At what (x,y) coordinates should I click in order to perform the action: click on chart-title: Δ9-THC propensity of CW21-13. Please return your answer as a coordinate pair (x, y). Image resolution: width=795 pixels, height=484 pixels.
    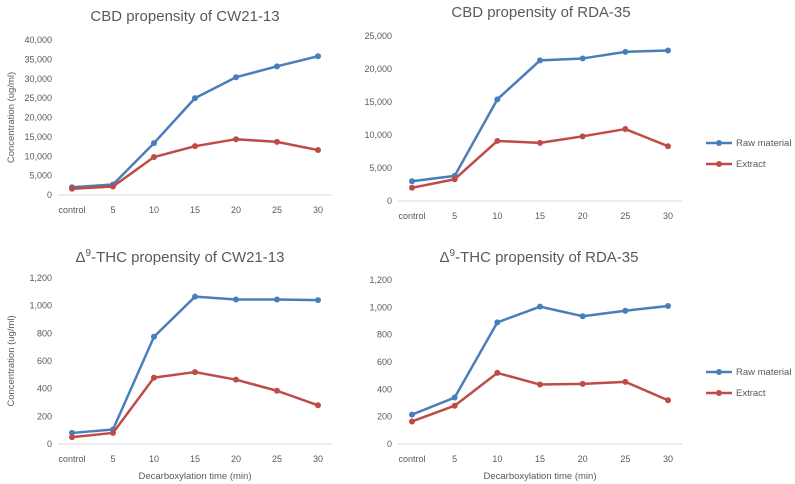
    Looking at the image, I should click on (180, 257).